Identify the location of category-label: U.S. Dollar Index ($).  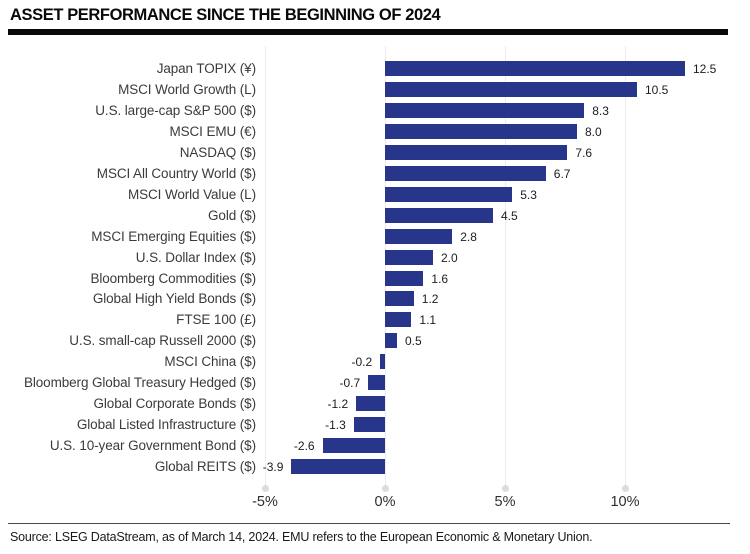
(195, 257).